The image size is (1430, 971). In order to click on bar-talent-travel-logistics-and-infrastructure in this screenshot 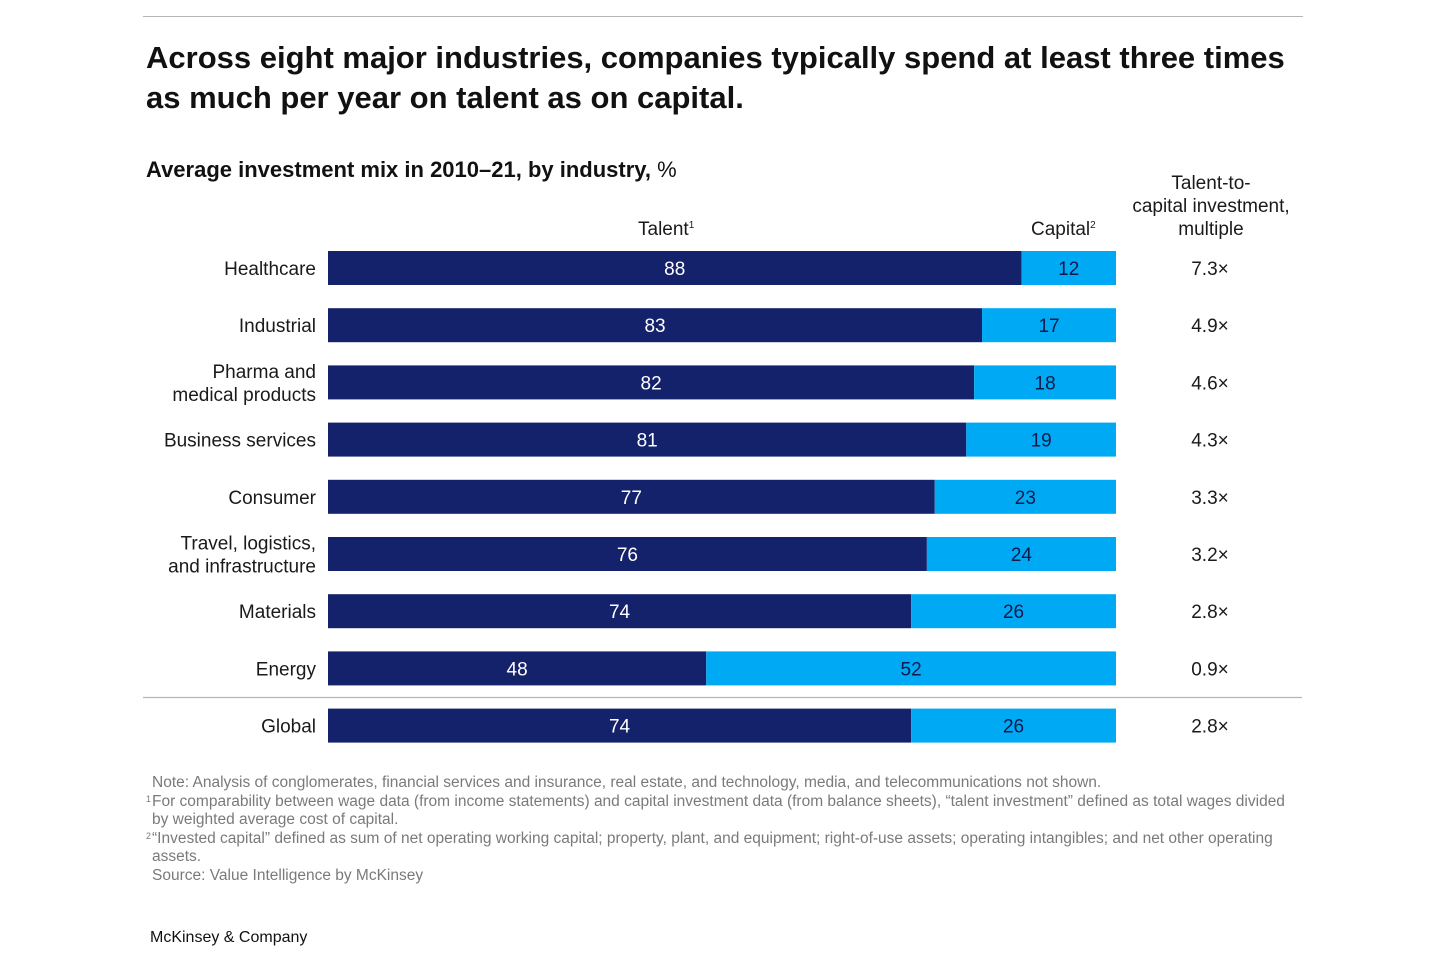, I will do `click(627, 554)`.